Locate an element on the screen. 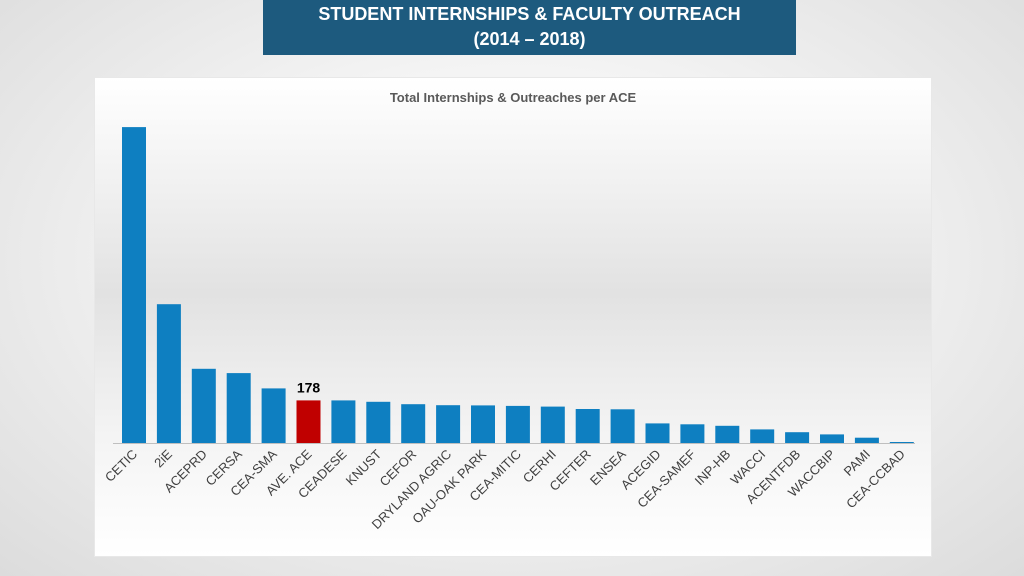  bar-ceadese is located at coordinates (343, 421).